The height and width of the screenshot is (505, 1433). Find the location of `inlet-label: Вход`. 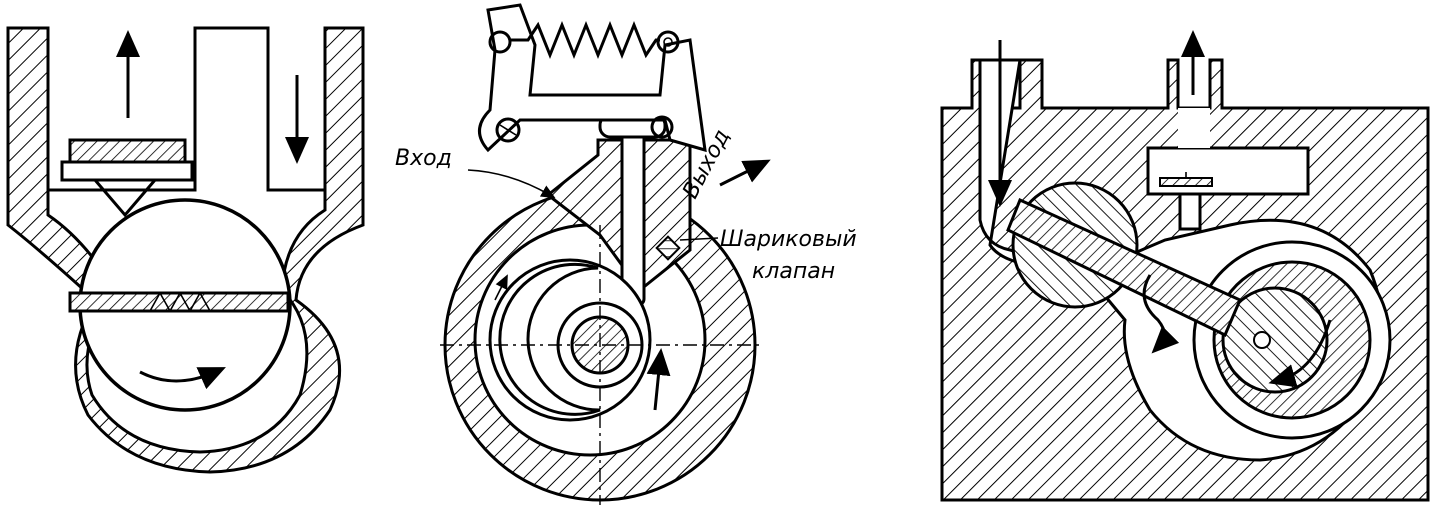

inlet-label: Вход is located at coordinates (423, 158).